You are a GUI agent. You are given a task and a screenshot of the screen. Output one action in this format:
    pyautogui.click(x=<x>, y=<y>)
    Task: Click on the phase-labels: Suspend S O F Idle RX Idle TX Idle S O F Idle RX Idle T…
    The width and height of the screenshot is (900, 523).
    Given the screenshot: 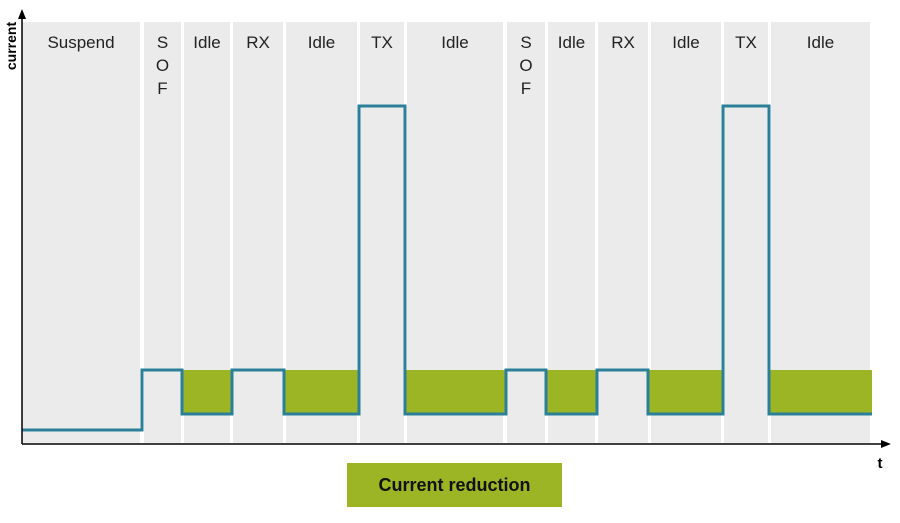 What is the action you would take?
    pyautogui.click(x=440, y=65)
    